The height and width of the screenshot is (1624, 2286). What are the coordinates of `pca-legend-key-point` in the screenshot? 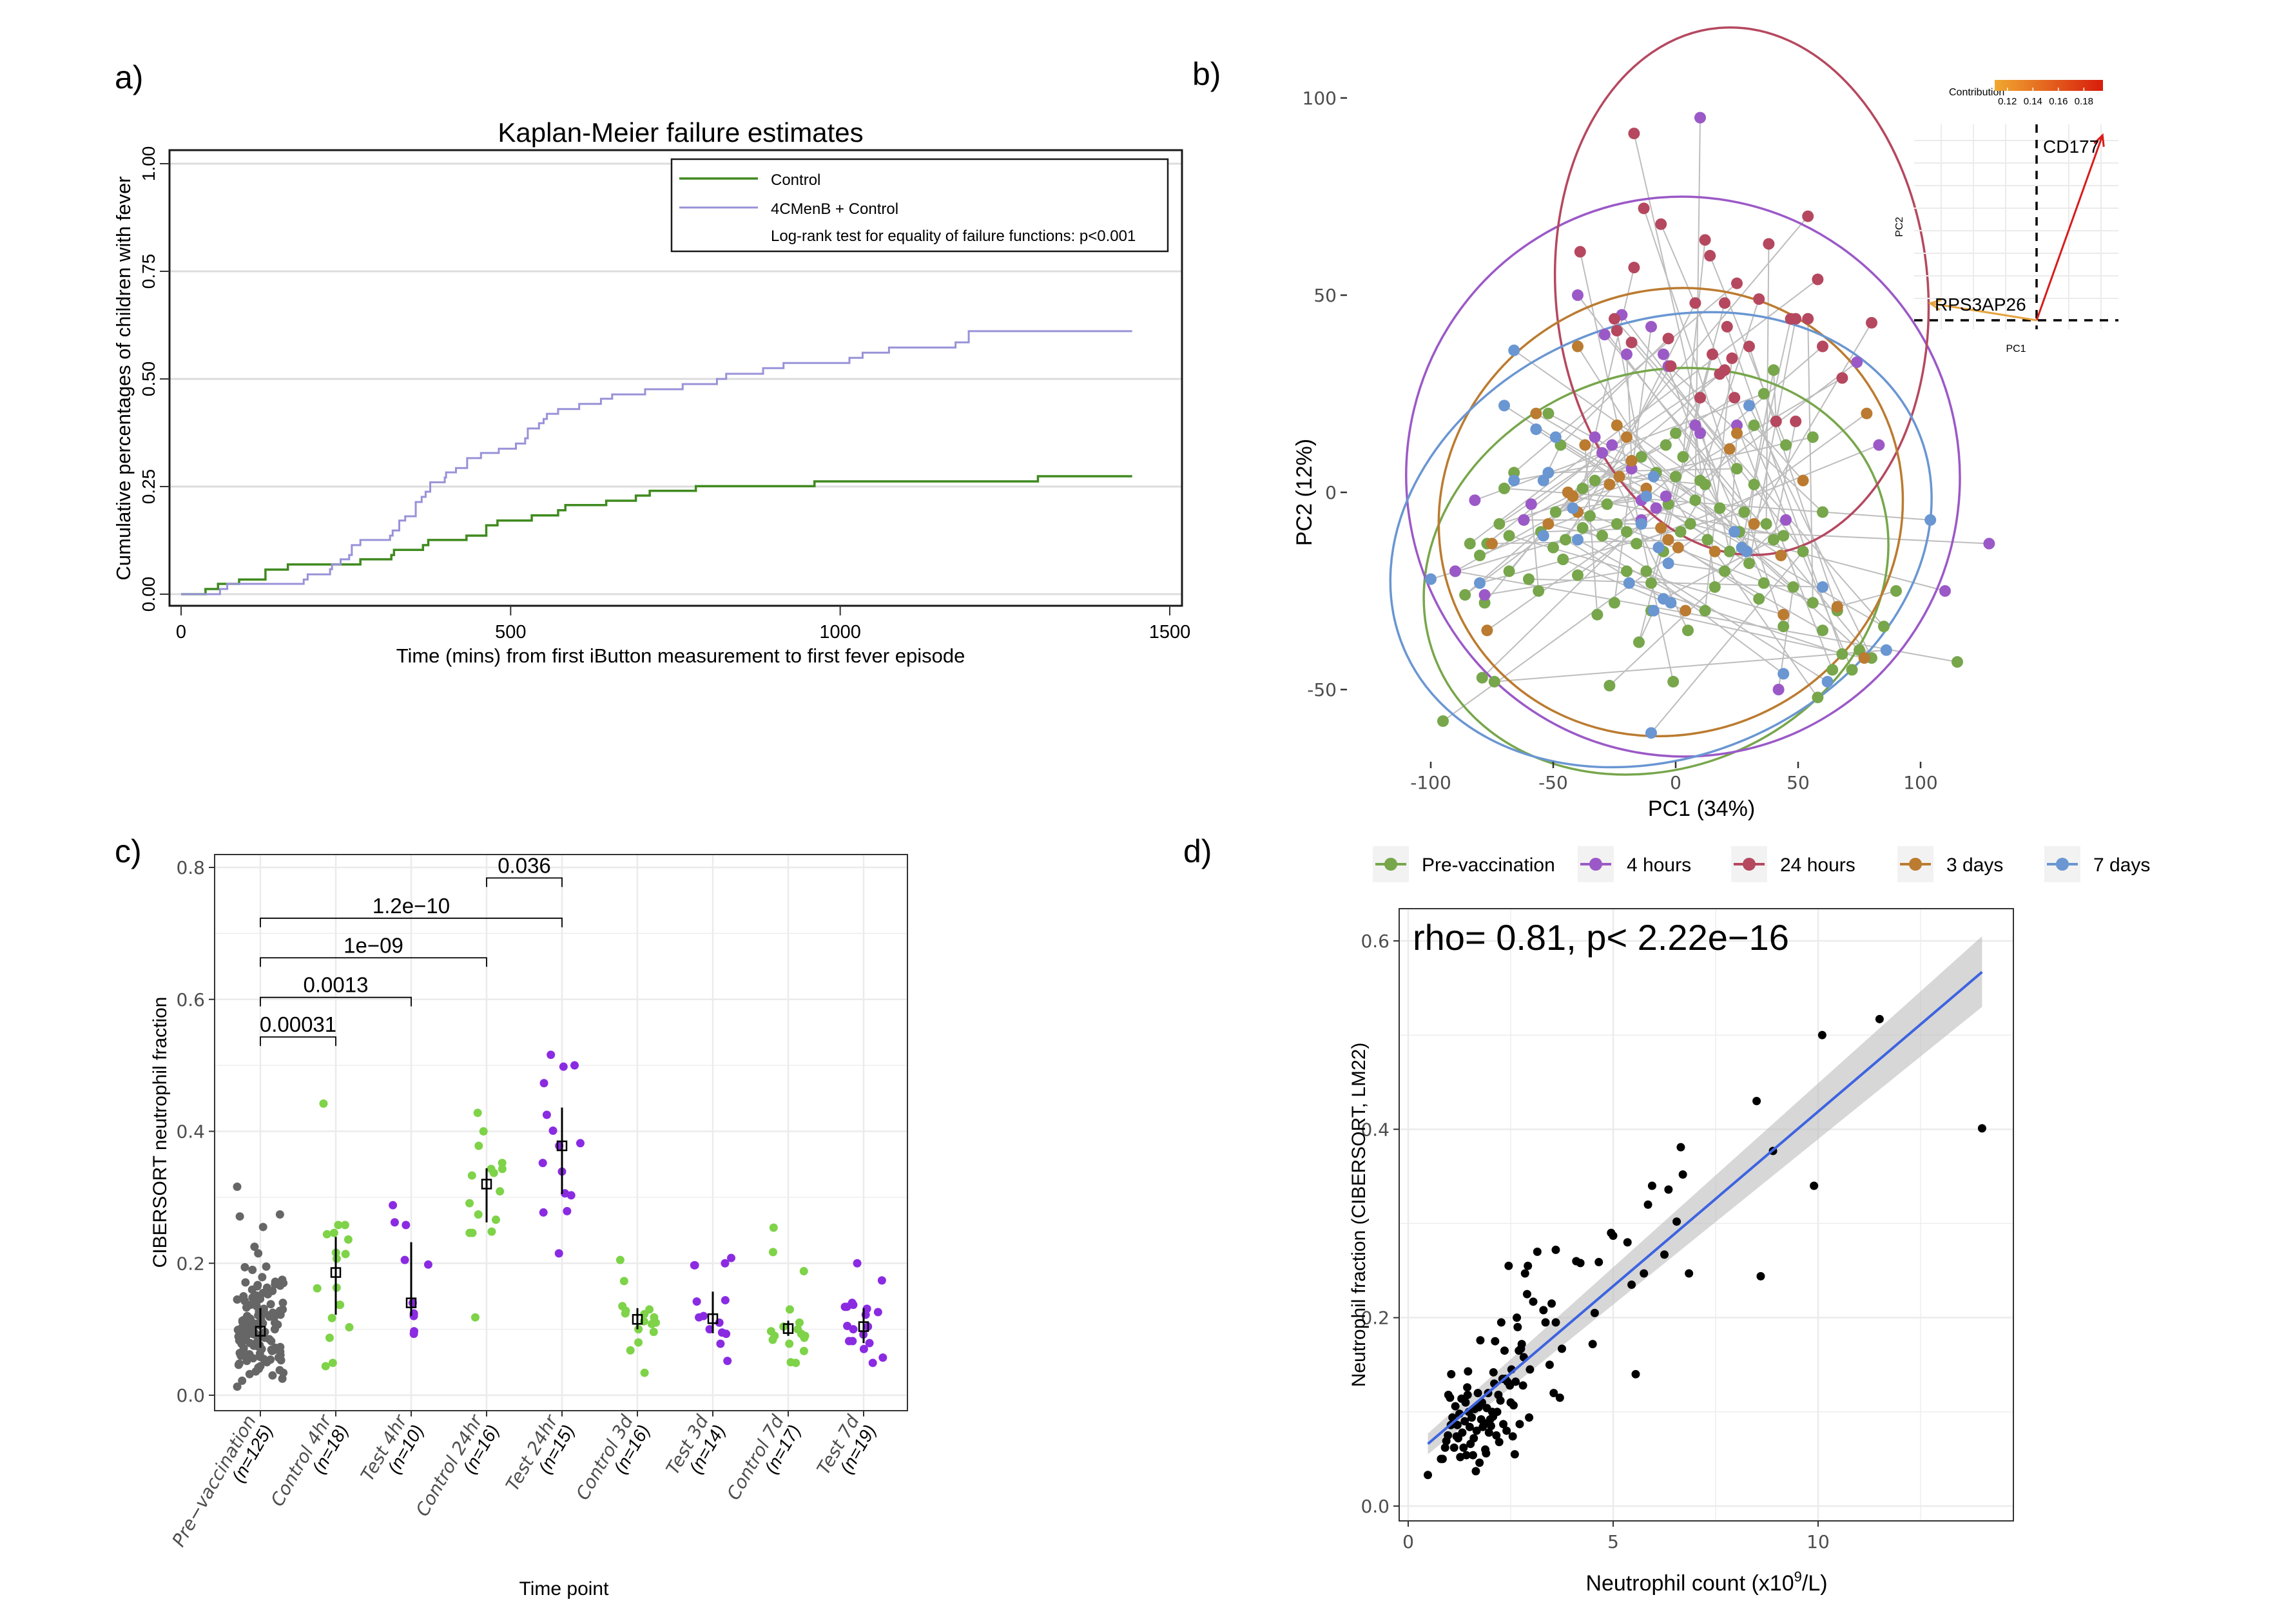 It's located at (1595, 864).